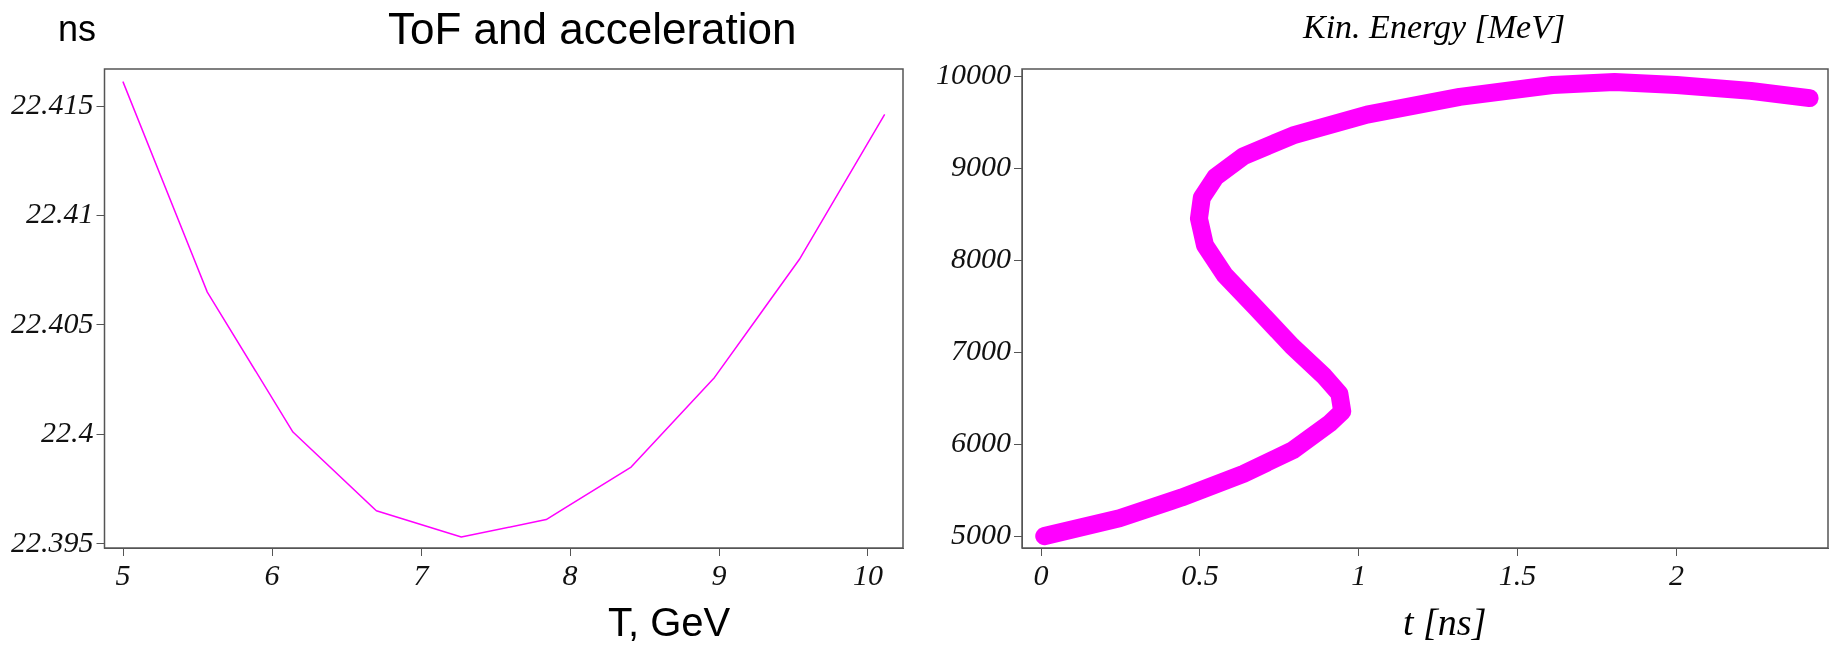  I want to click on y-tick-label: 7000, so click(981, 349).